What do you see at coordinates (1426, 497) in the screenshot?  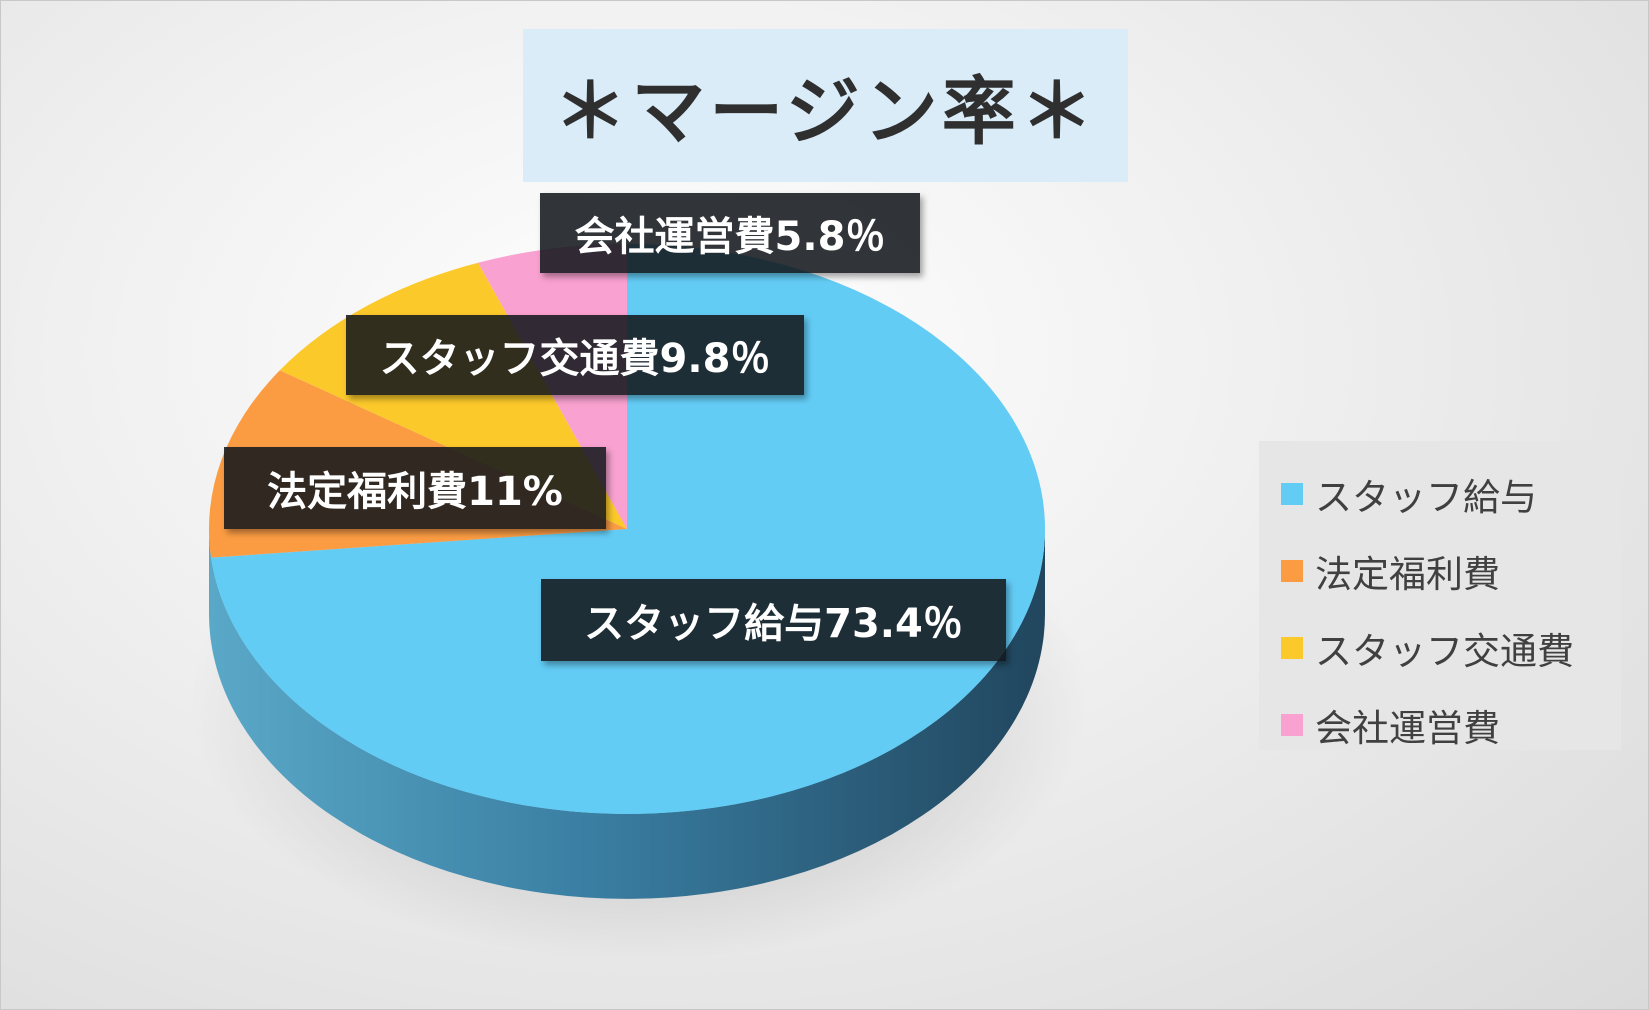 I see `legend-label: スタッフ給与` at bounding box center [1426, 497].